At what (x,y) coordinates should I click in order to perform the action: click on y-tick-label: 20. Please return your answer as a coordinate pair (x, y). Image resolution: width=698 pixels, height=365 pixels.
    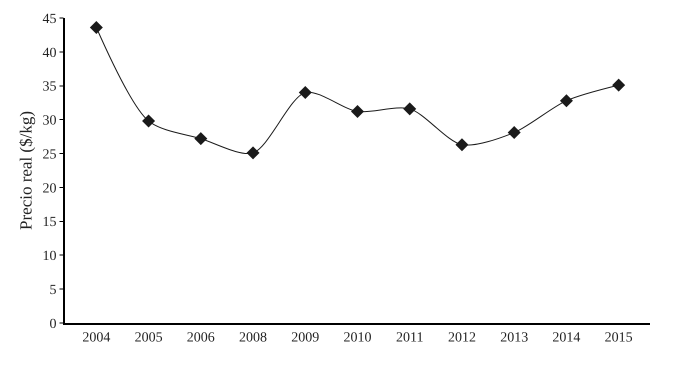
    Looking at the image, I should click on (49, 188).